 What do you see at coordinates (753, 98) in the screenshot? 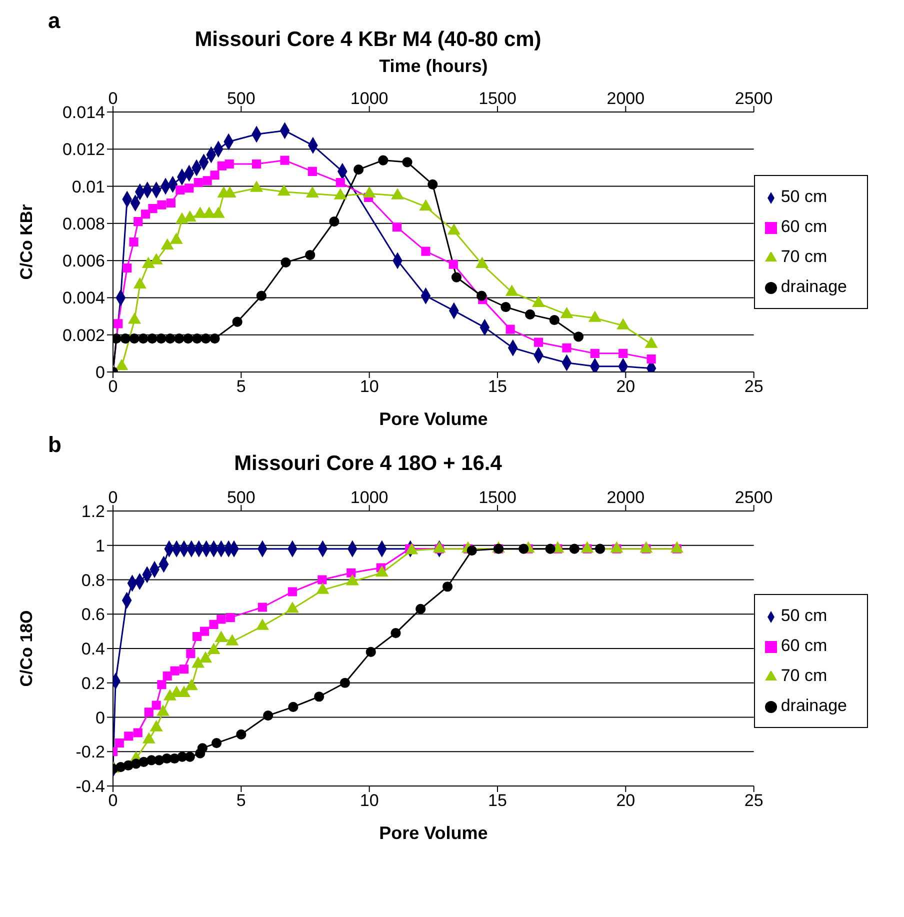
I see `x2-tick-label: 2500` at bounding box center [753, 98].